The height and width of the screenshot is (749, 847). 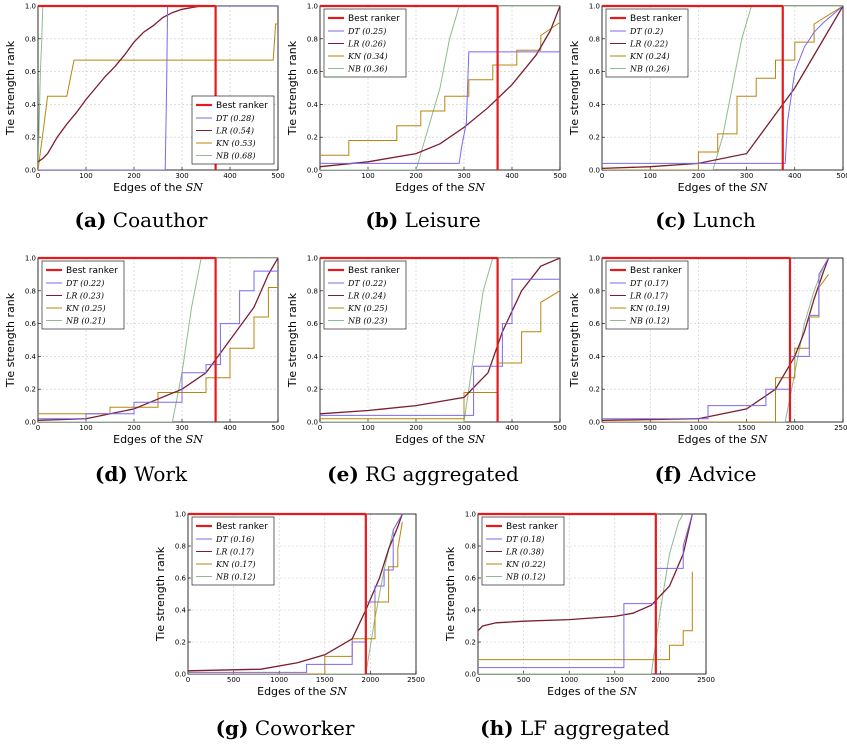 I want to click on legend-label-lr: LR (0.17), so click(x=234, y=552).